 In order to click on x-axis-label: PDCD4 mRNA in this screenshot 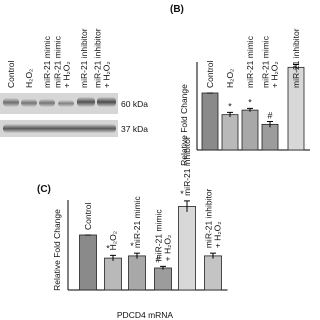, I will do `click(145, 315)`.